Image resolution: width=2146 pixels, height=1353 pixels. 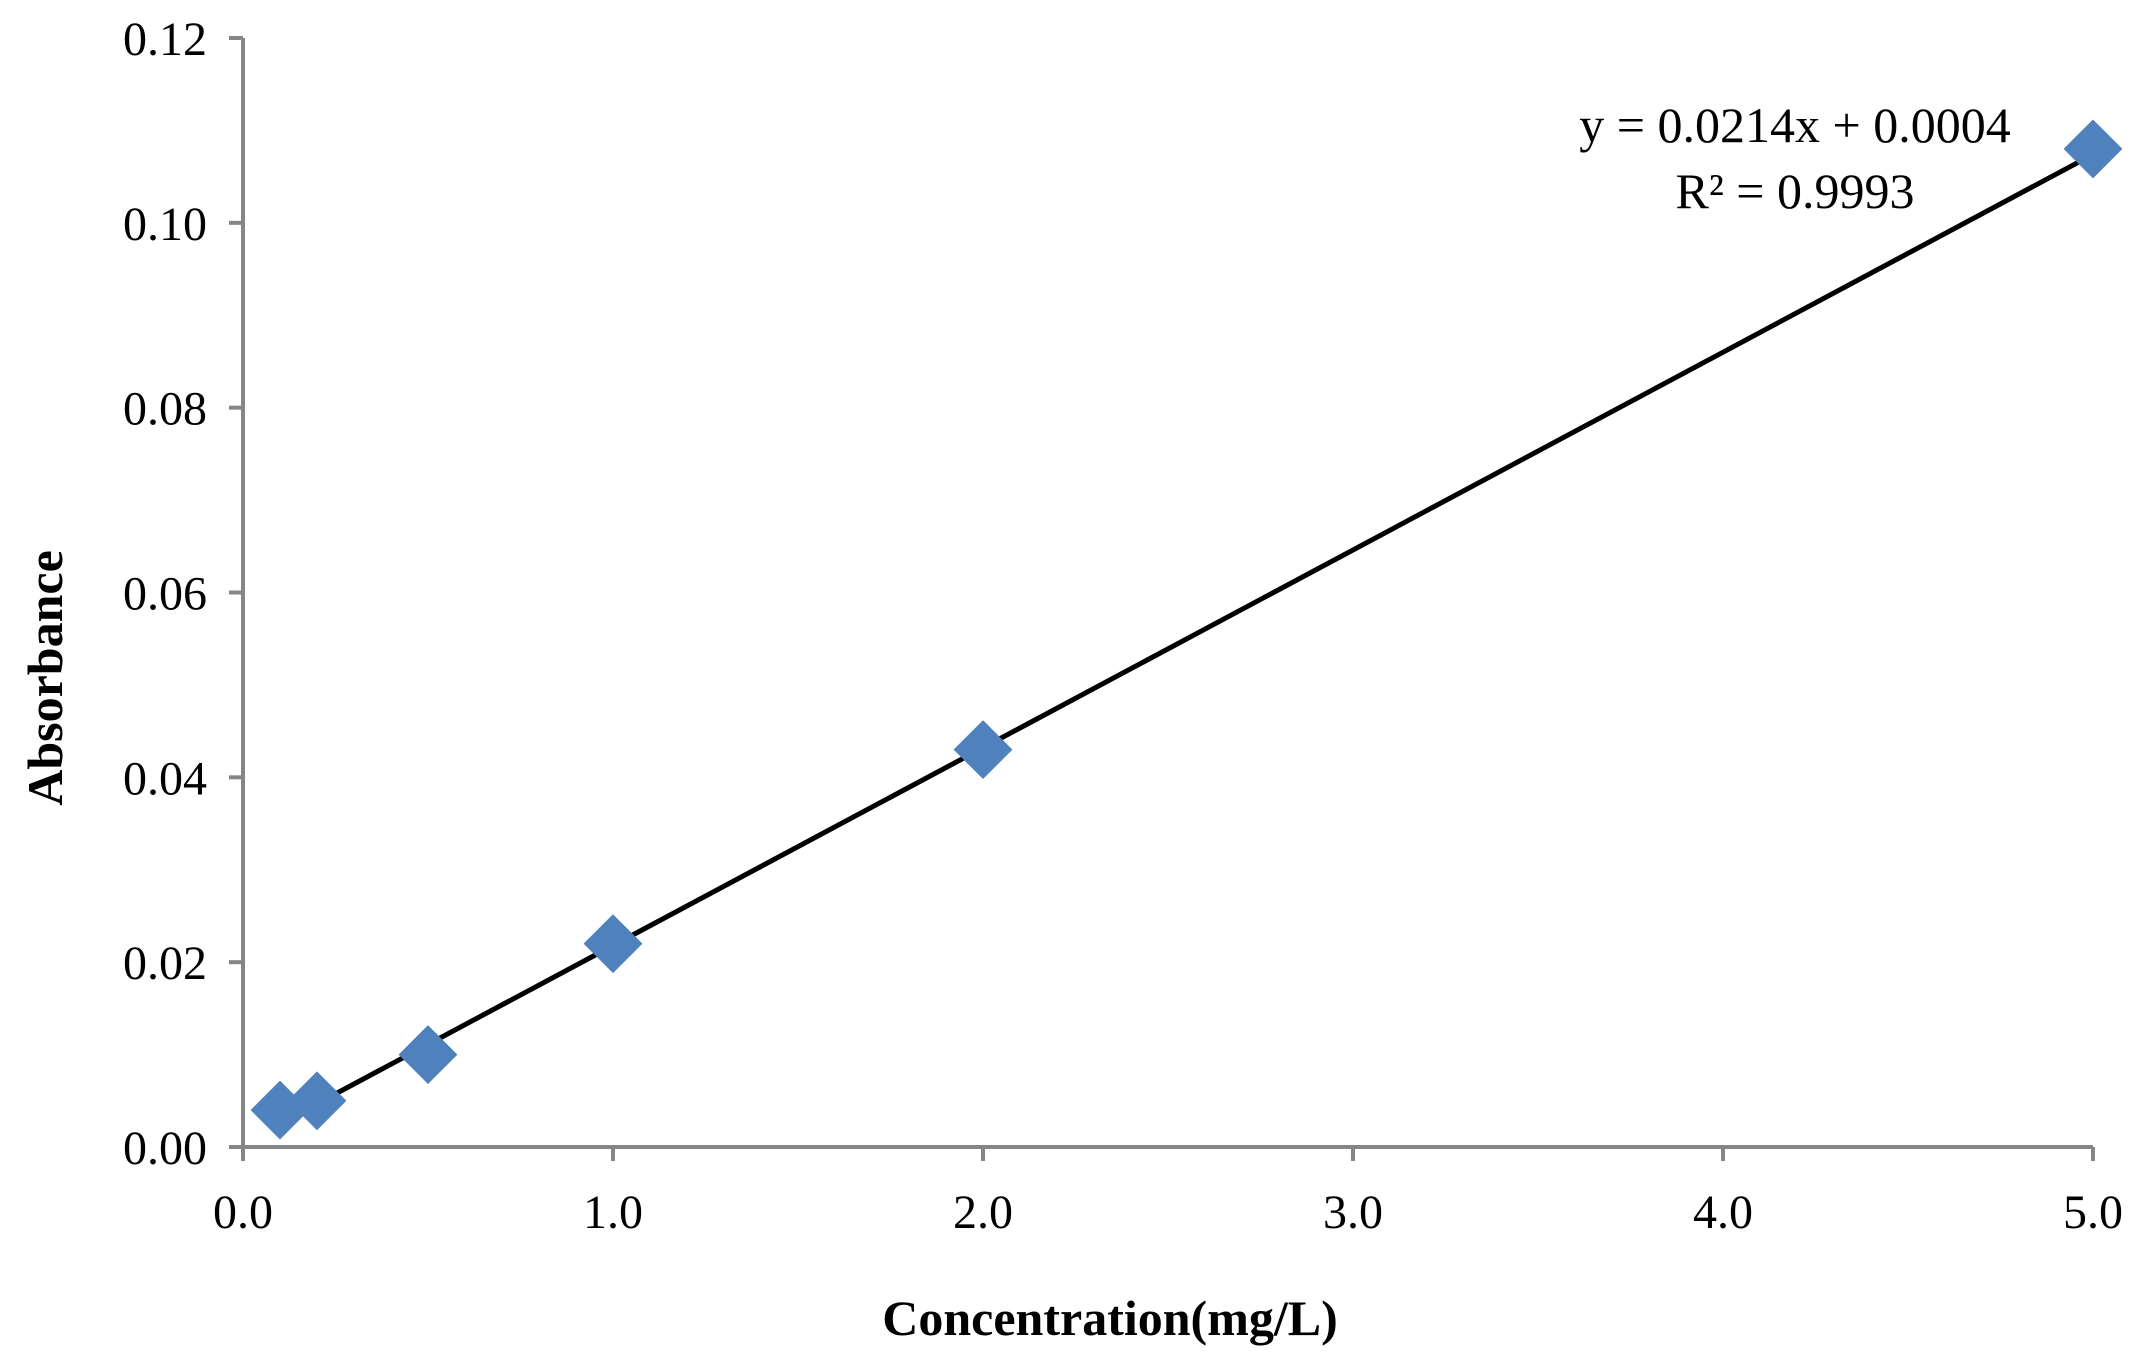 I want to click on y-tick-label: 0.12, so click(x=165, y=39).